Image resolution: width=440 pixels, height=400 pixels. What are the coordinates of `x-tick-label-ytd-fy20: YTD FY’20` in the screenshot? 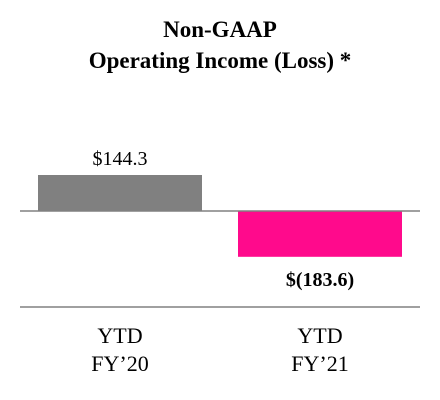 It's located at (120, 350).